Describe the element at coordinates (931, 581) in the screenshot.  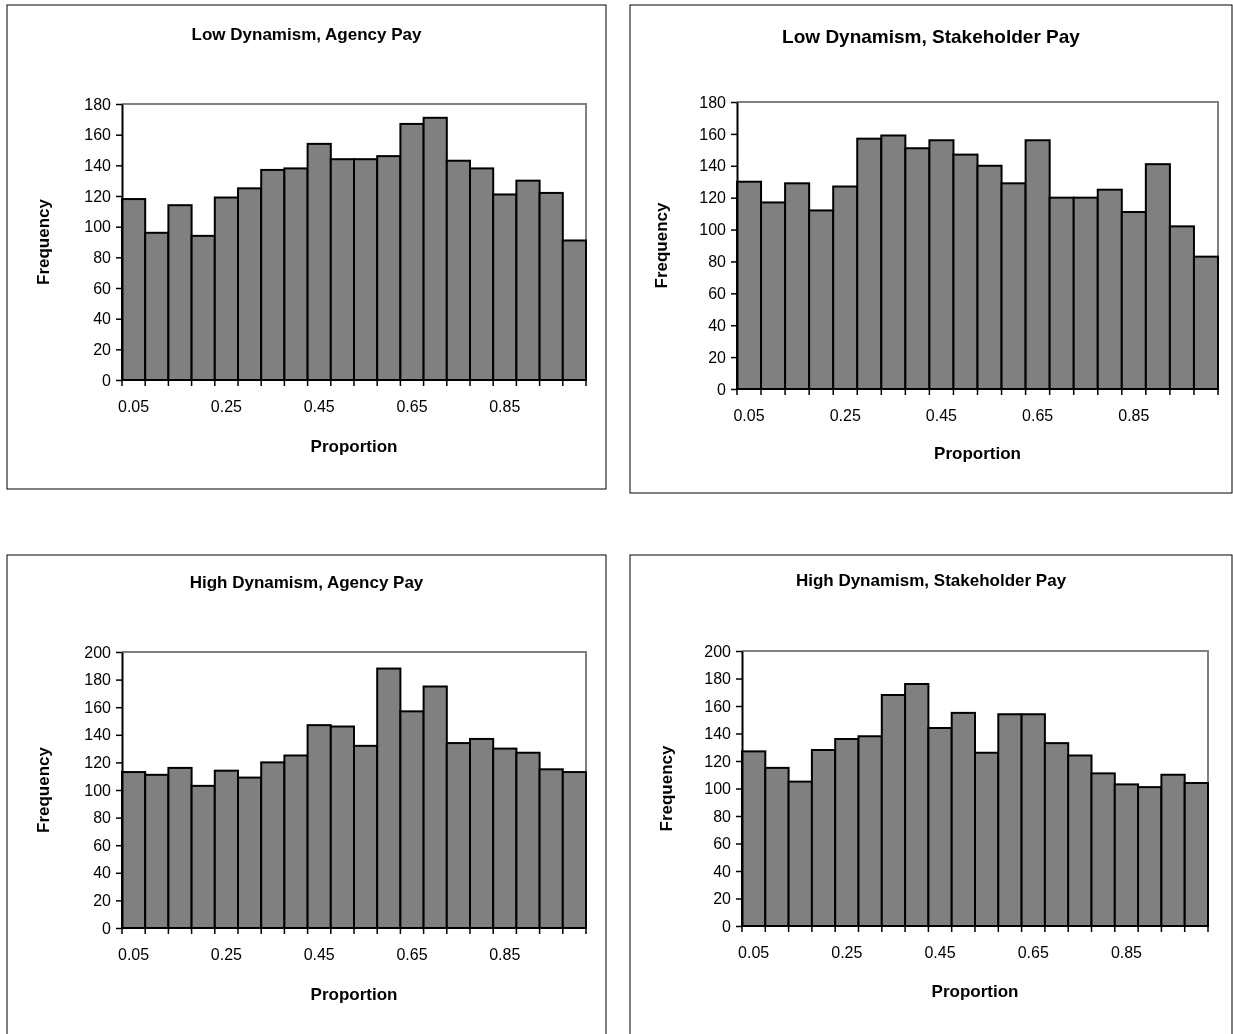
I see `chart-title: High Dynamism, Stakeholder Pay` at that location.